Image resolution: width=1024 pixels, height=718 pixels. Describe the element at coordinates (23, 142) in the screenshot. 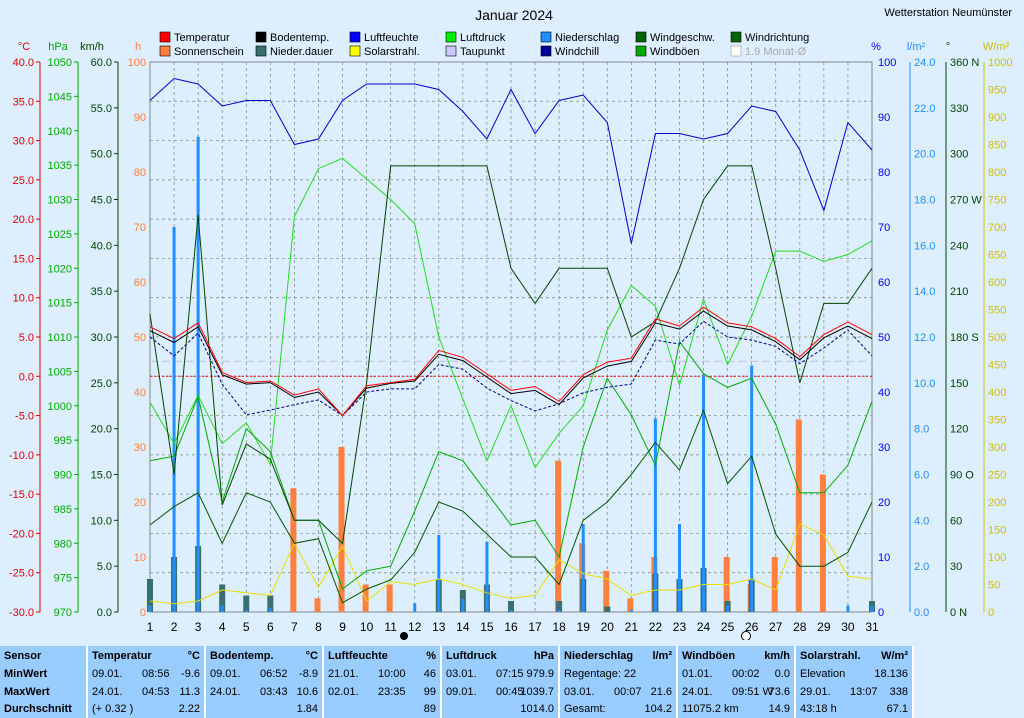

I see `tick-temp: 30.0` at that location.